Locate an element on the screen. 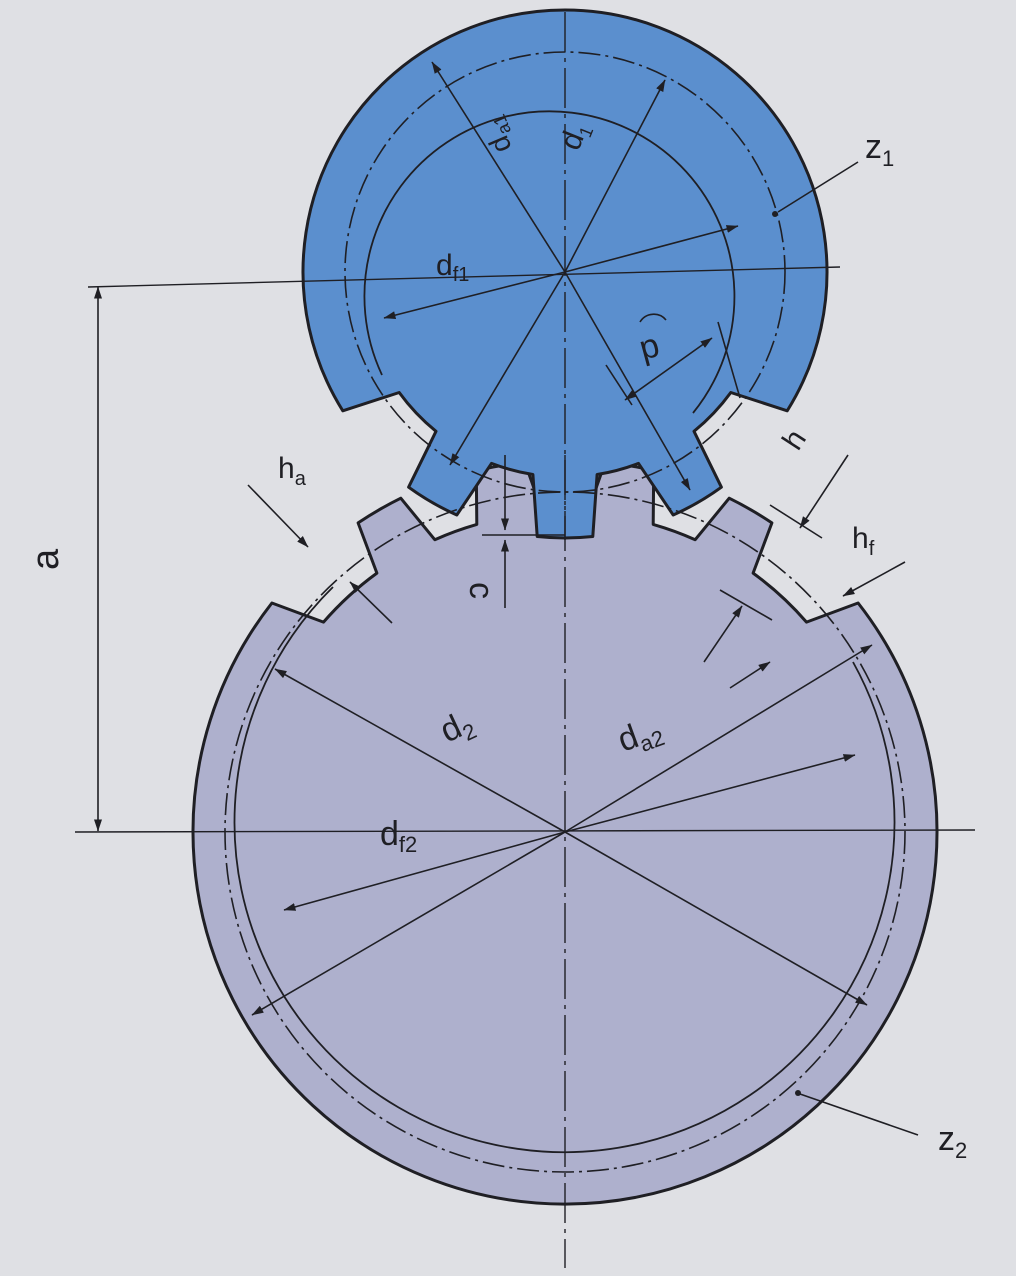 This screenshot has width=1016, height=1276. label-ha: ha is located at coordinates (292, 471).